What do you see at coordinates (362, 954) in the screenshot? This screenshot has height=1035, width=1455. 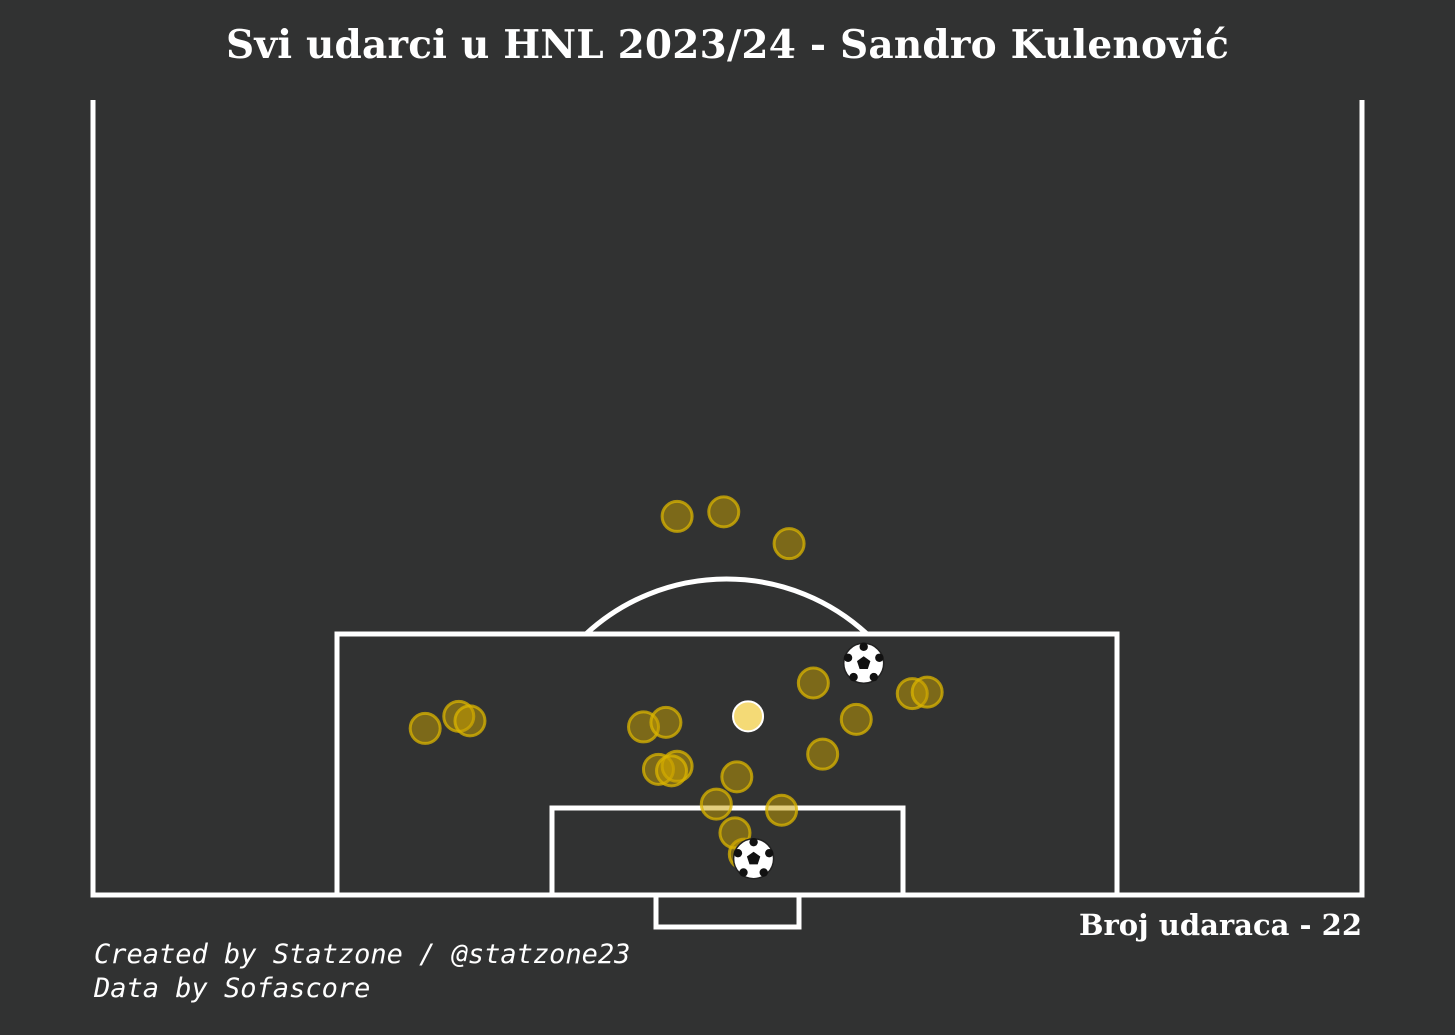 I see `credit-line-created: Created by Statzone / @statzone23` at bounding box center [362, 954].